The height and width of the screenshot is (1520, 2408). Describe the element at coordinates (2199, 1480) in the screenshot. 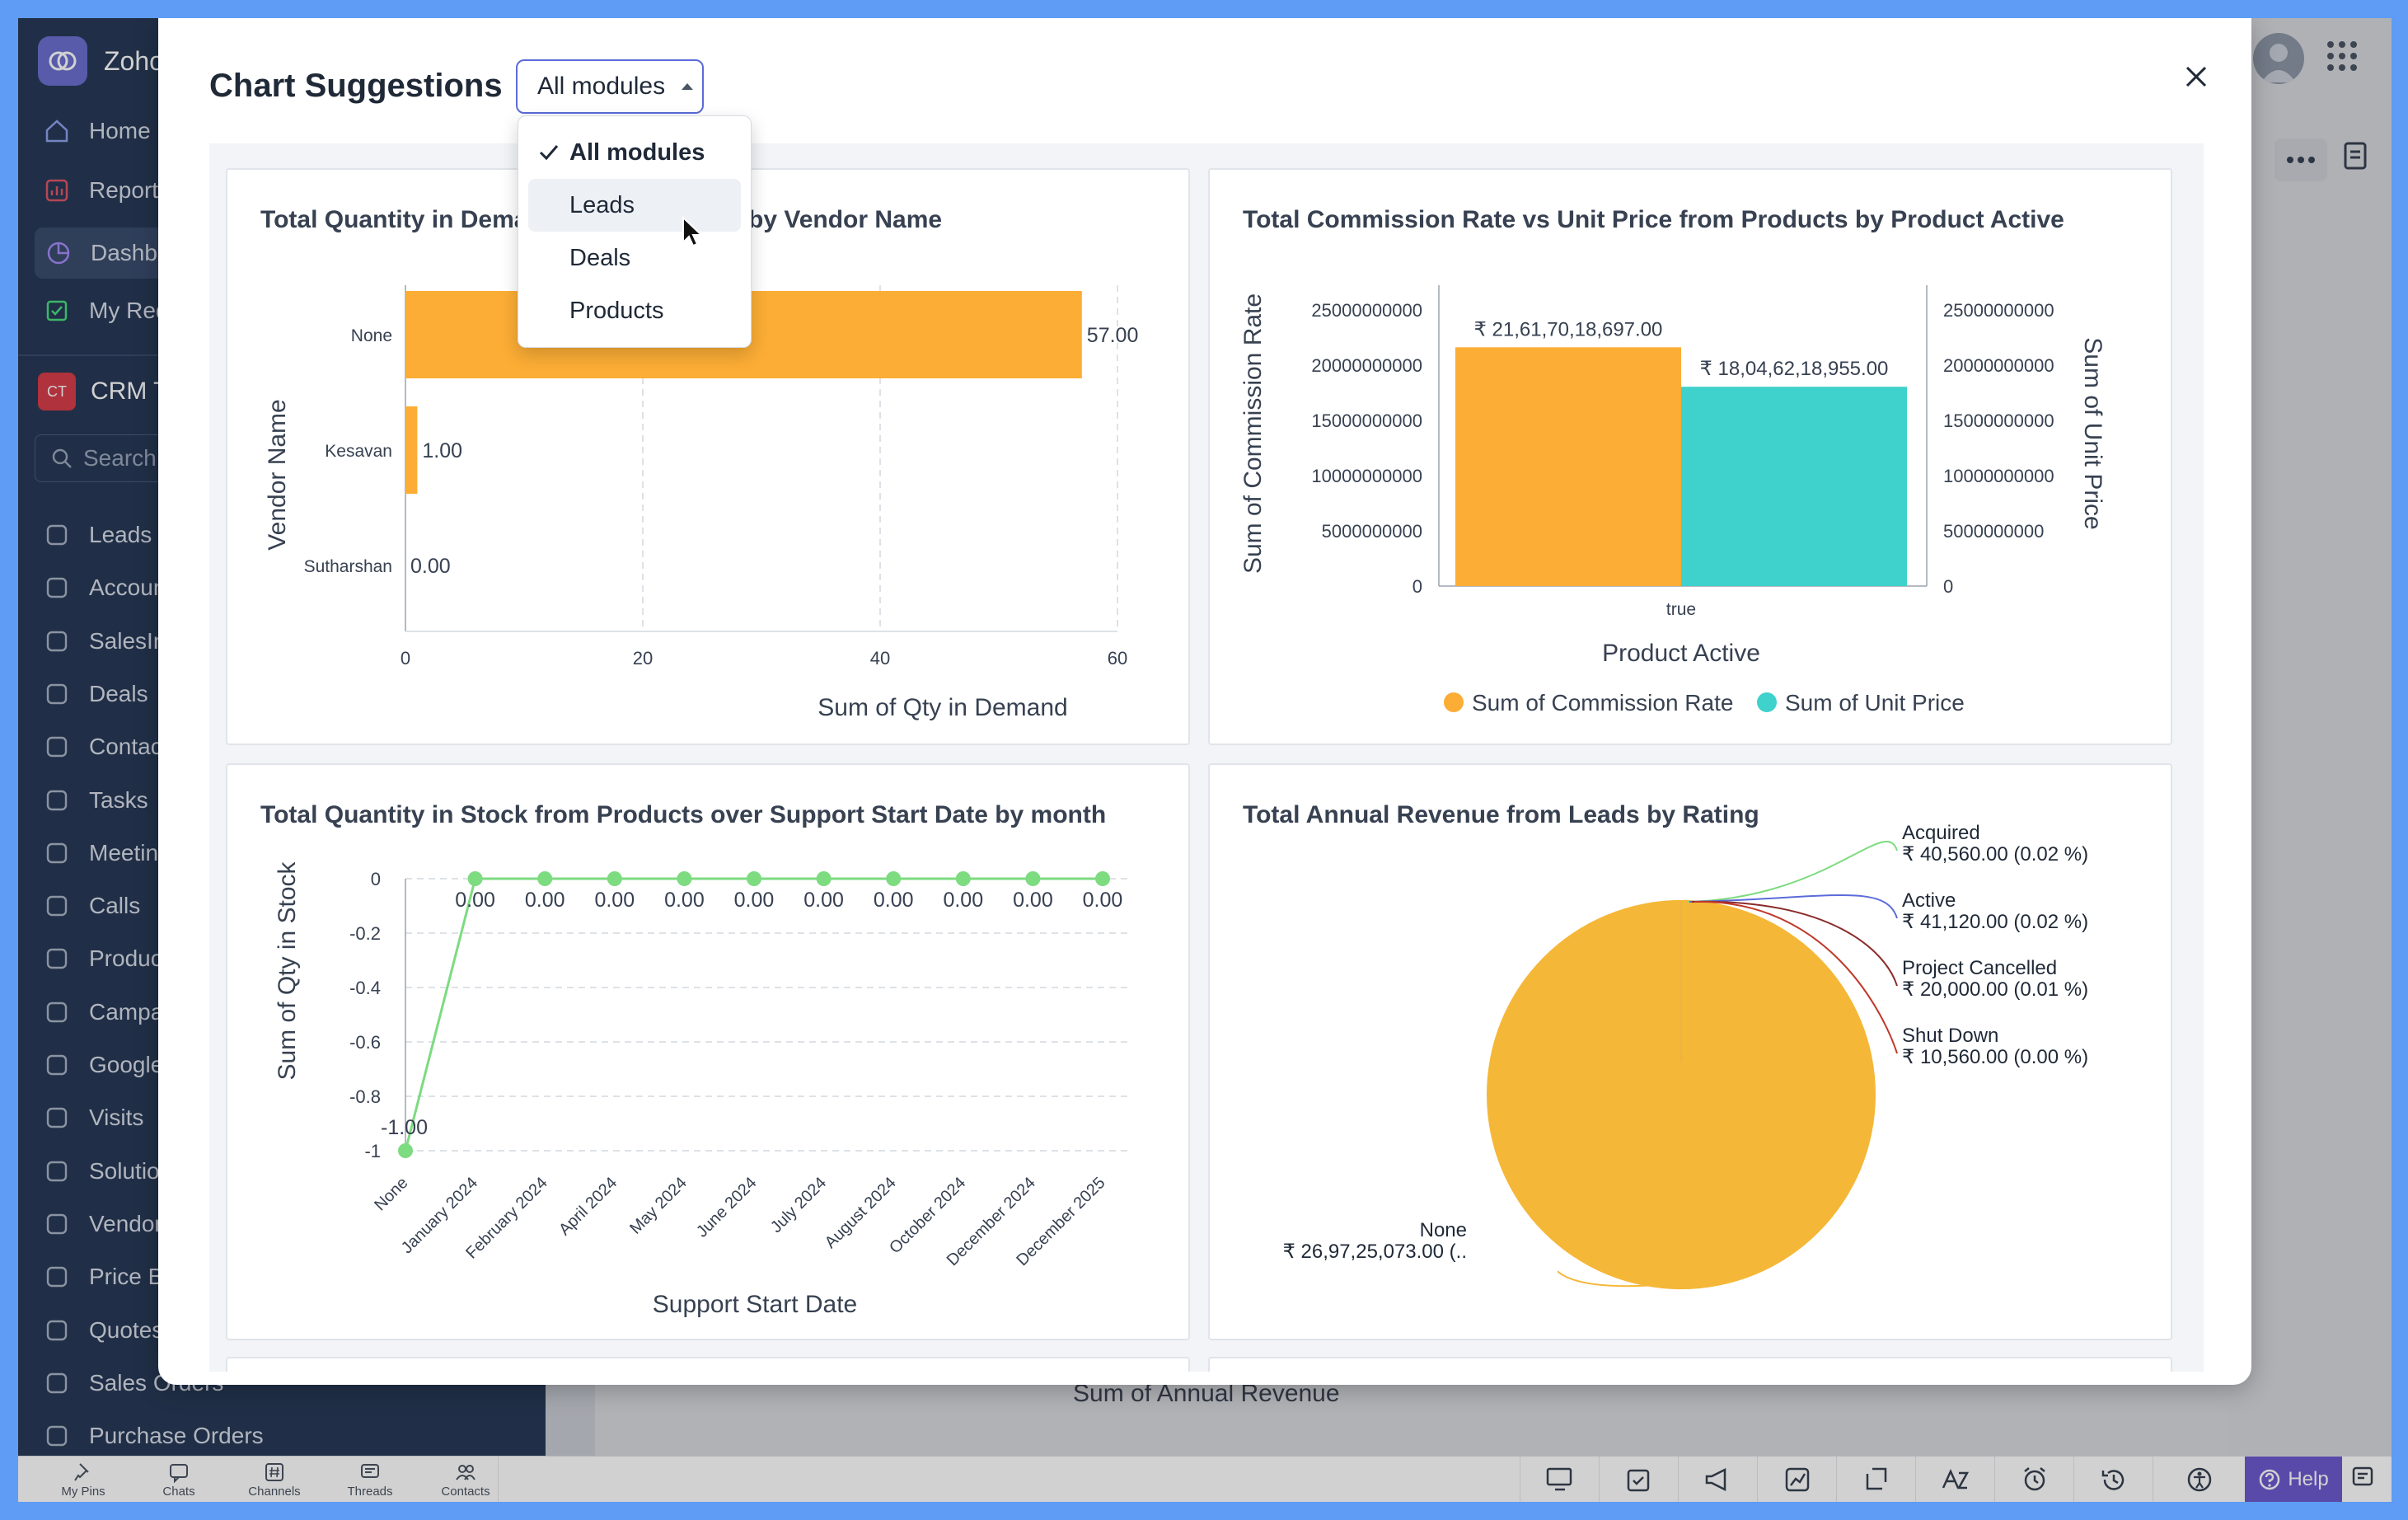

I see `accessibility-icon` at that location.